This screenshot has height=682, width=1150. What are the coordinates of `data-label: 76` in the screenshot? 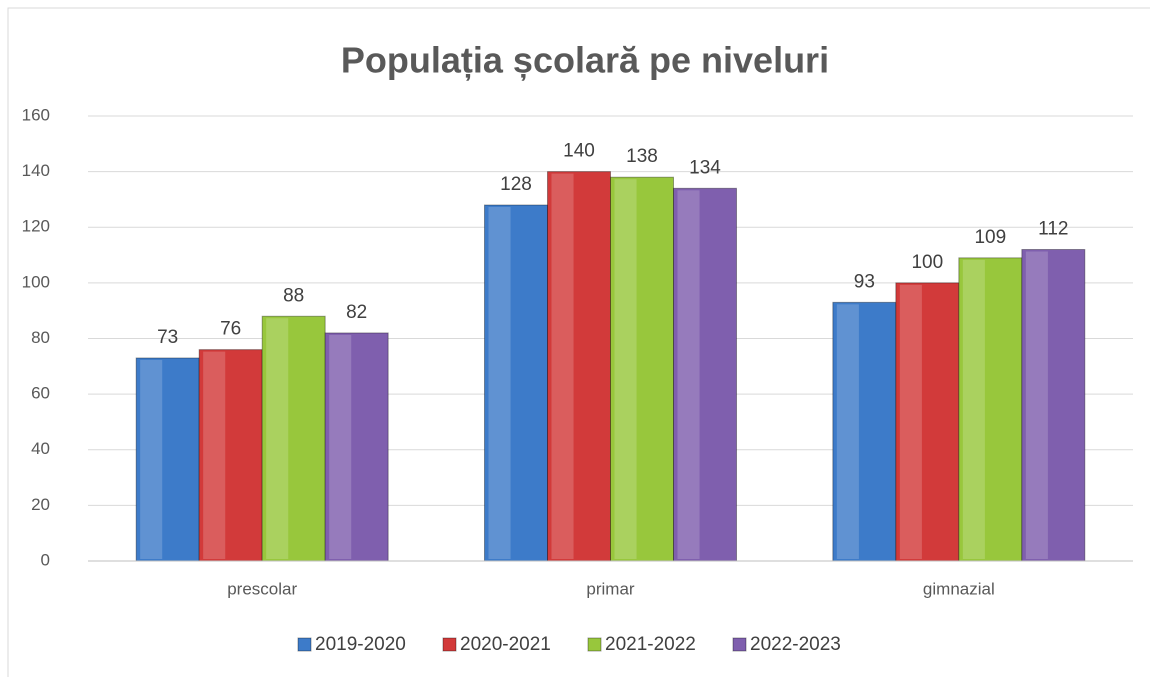 It's located at (230, 329).